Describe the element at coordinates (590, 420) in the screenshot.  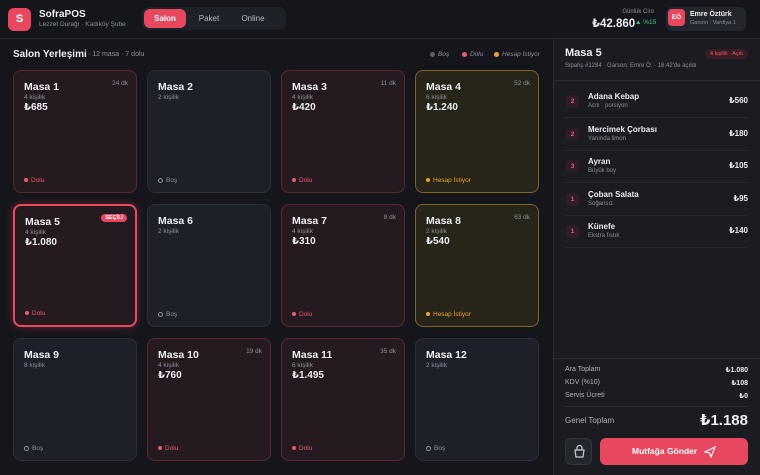
I see `grand-total-label: Genel Toplam` at that location.